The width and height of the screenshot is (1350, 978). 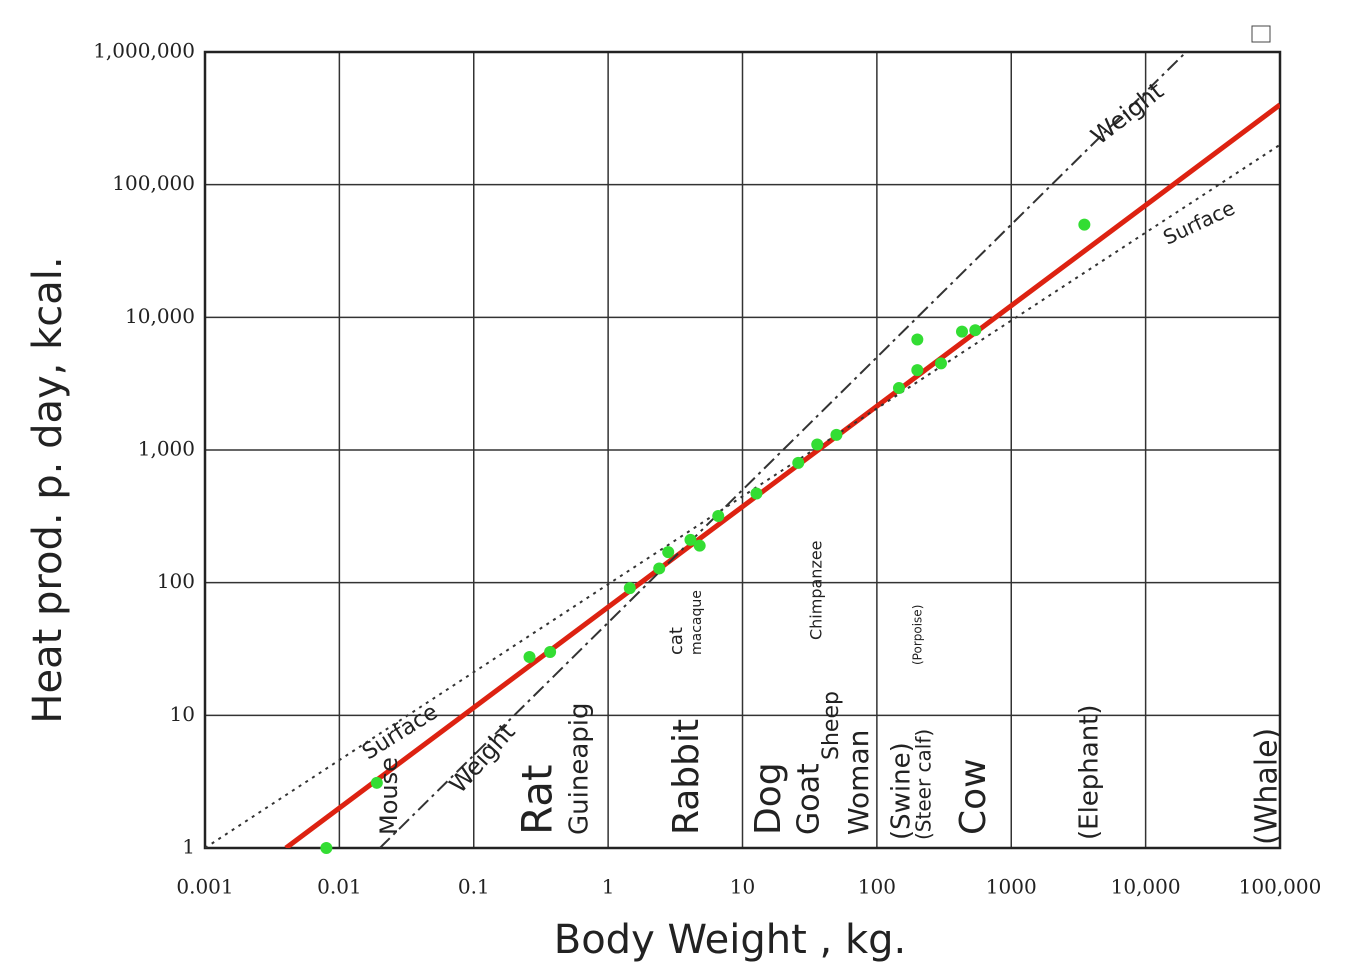 What do you see at coordinates (188, 847) in the screenshot?
I see `y-tick-label: 1` at bounding box center [188, 847].